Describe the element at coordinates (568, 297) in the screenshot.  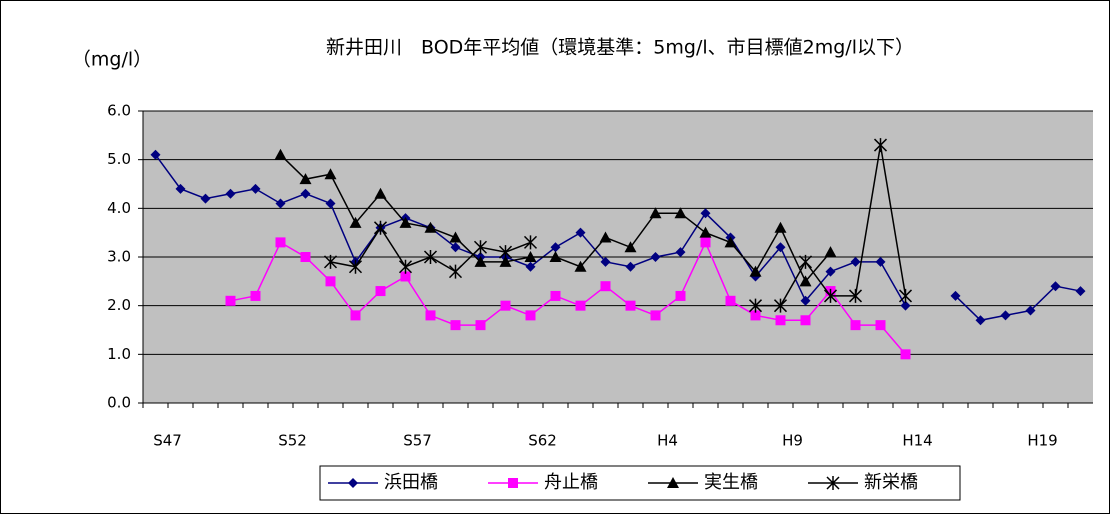
I see `series-line` at that location.